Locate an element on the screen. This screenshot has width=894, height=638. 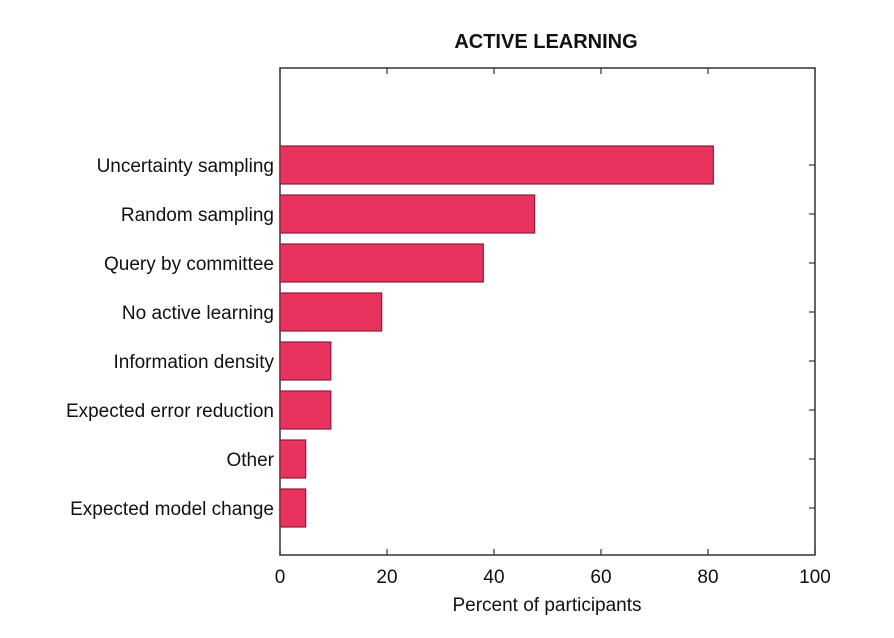
category-label: Information density is located at coordinates (193, 362).